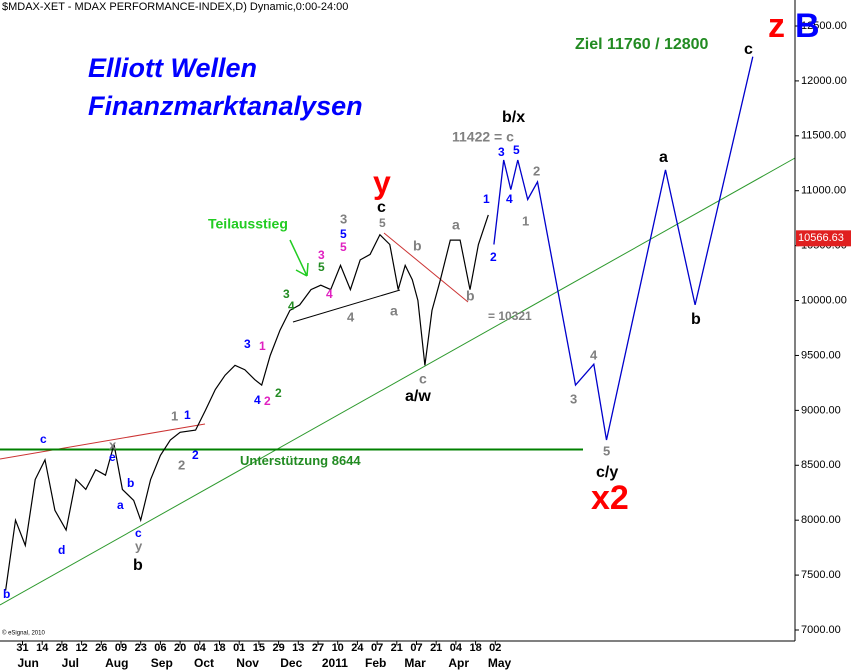 Image resolution: width=851 pixels, height=672 pixels. I want to click on month-label: May, so click(500, 663).